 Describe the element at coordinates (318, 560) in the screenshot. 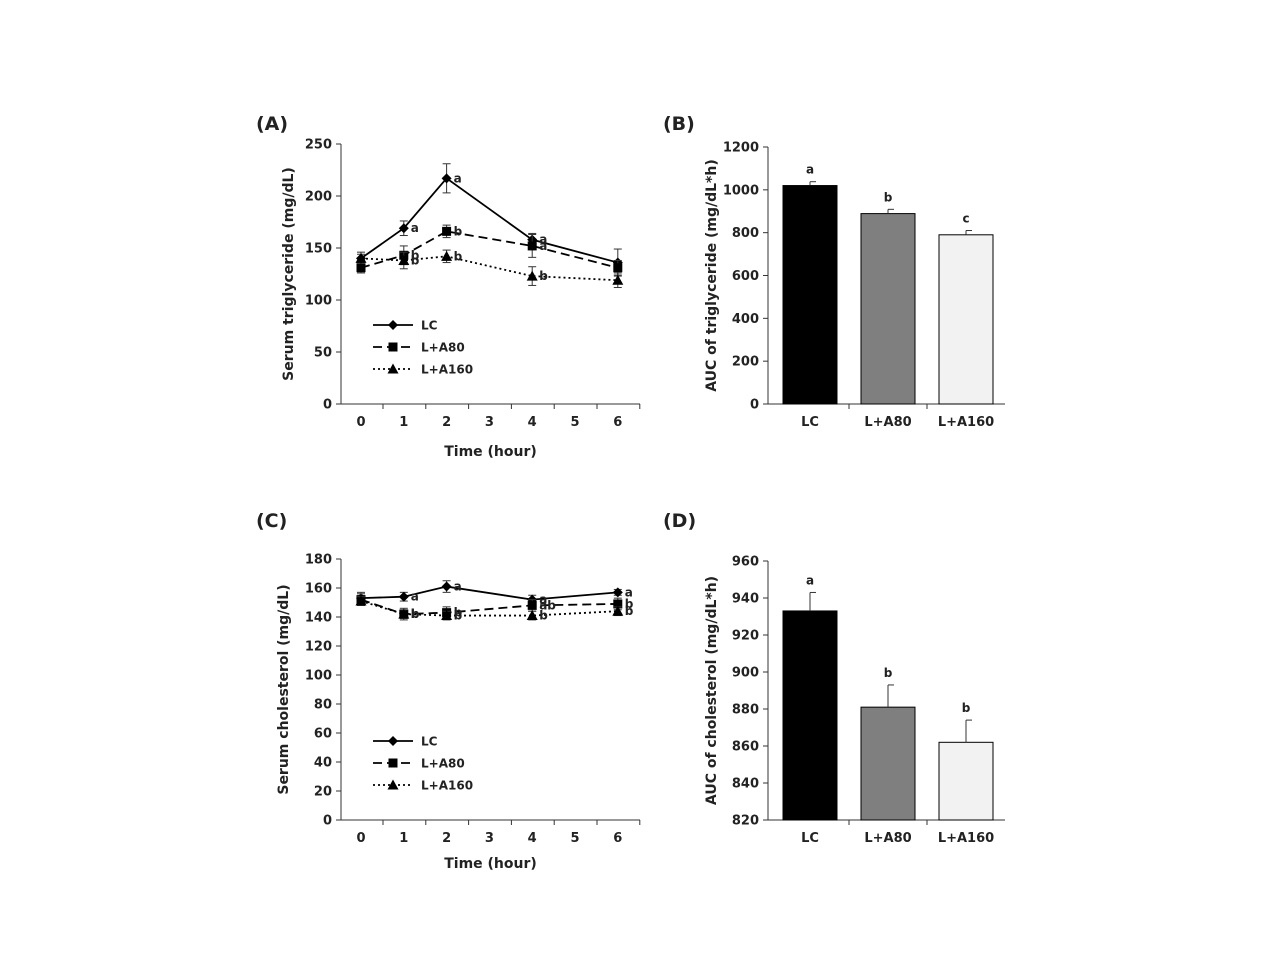

I see `y-tick-label: 180` at that location.